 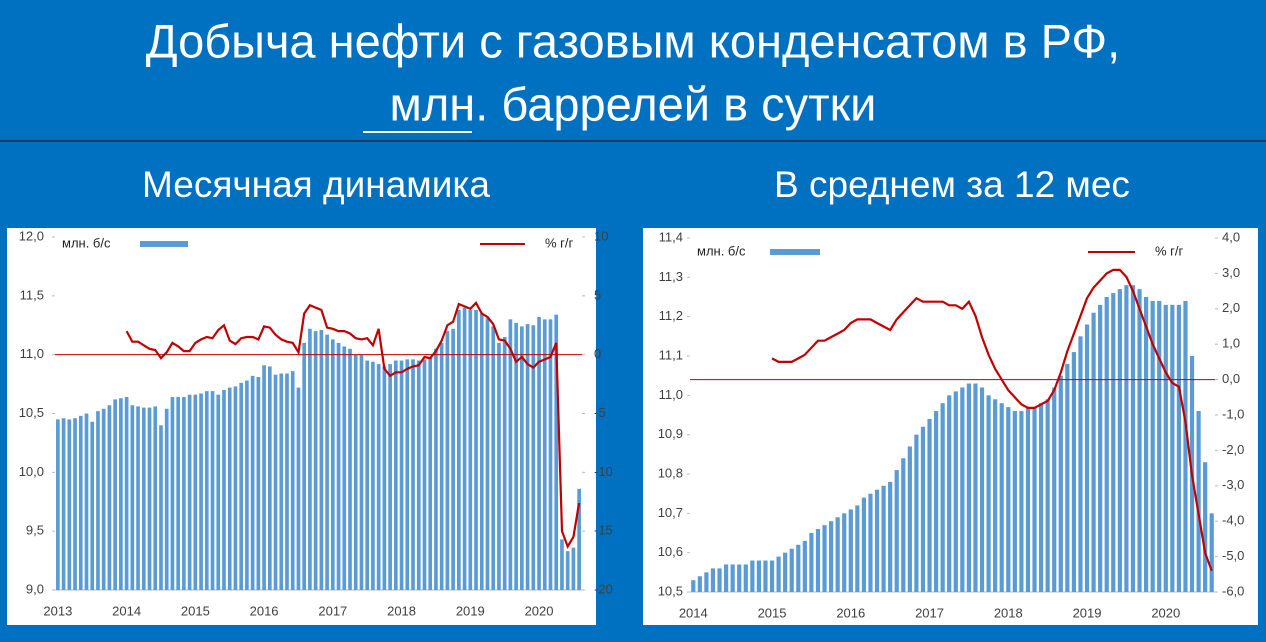 I want to click on y-tick-label: 12,0, so click(x=31, y=235).